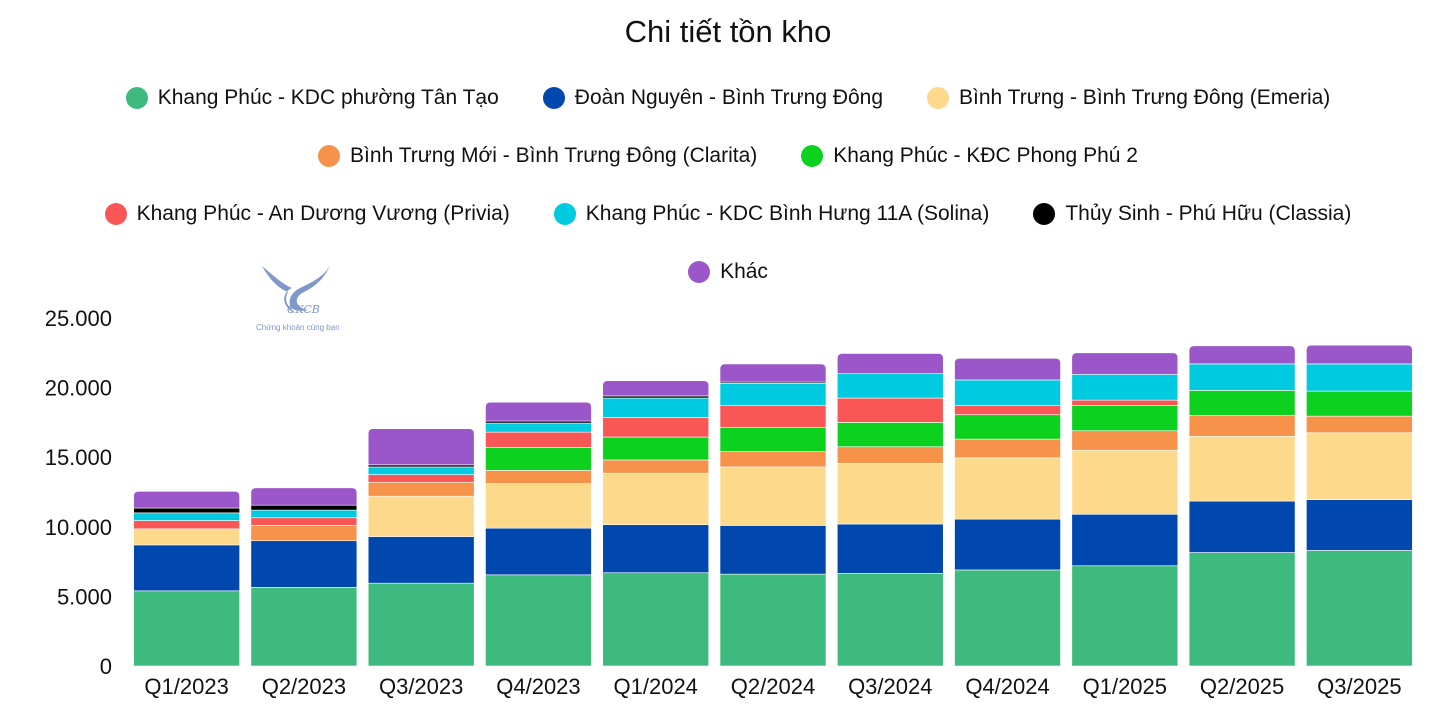 Image resolution: width=1456 pixels, height=716 pixels. Describe the element at coordinates (1192, 214) in the screenshot. I see `legend-item: Thủy Sinh - Phú Hữu (Classia)` at that location.